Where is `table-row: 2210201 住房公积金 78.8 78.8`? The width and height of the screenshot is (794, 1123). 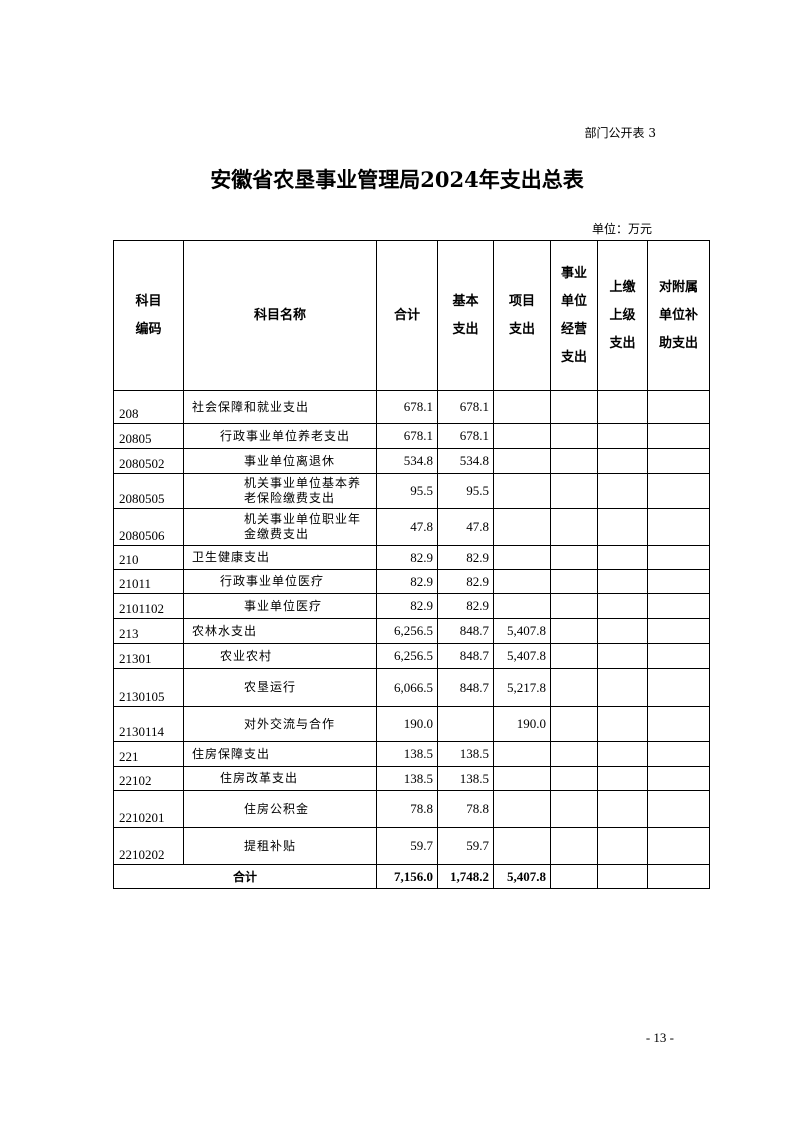
table-row: 2210201 住房公积金 78.8 78.8 is located at coordinates (411, 809).